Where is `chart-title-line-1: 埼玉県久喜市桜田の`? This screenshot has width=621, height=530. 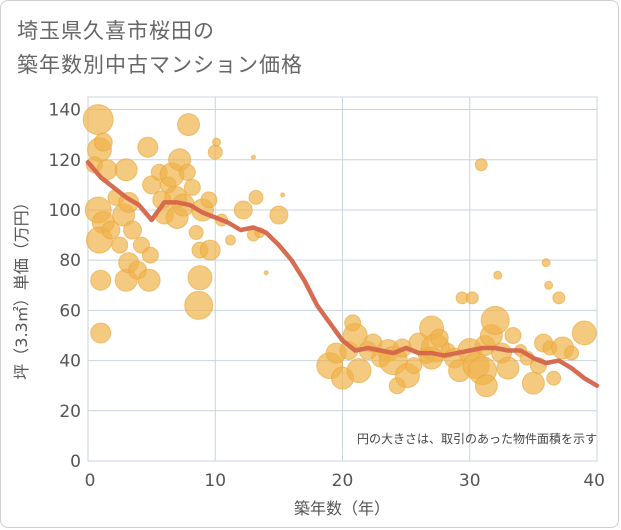
chart-title-line-1: 埼玉県久喜市桜田の is located at coordinates (116, 31).